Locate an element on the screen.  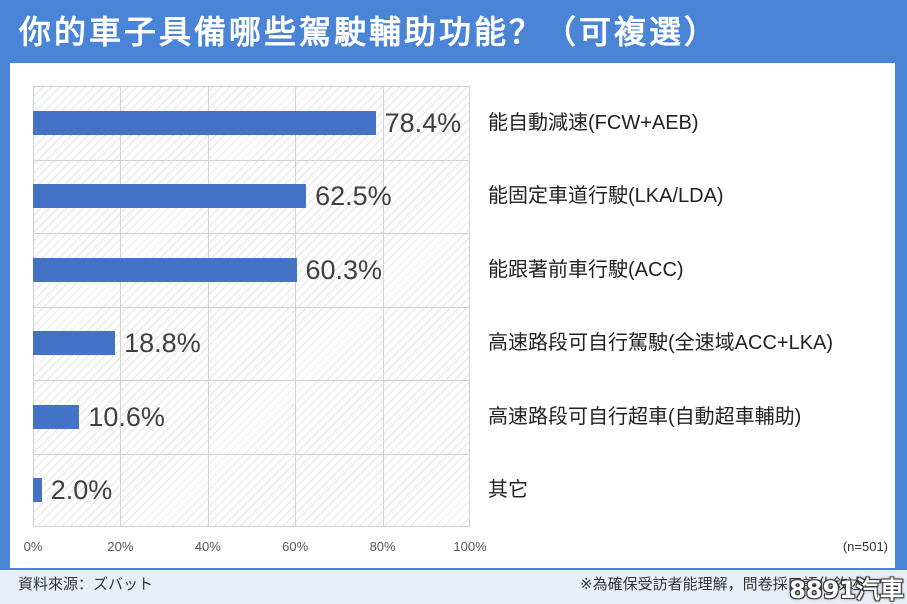
x-tick-label-40: 40% is located at coordinates (207, 546).